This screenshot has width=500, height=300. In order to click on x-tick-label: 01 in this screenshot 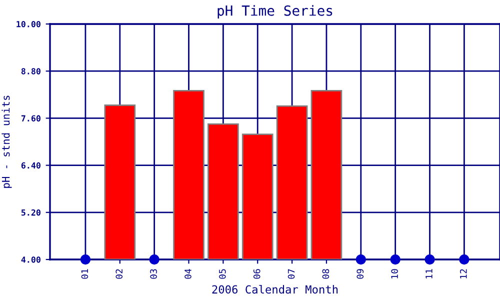, I will do `click(84, 274)`.